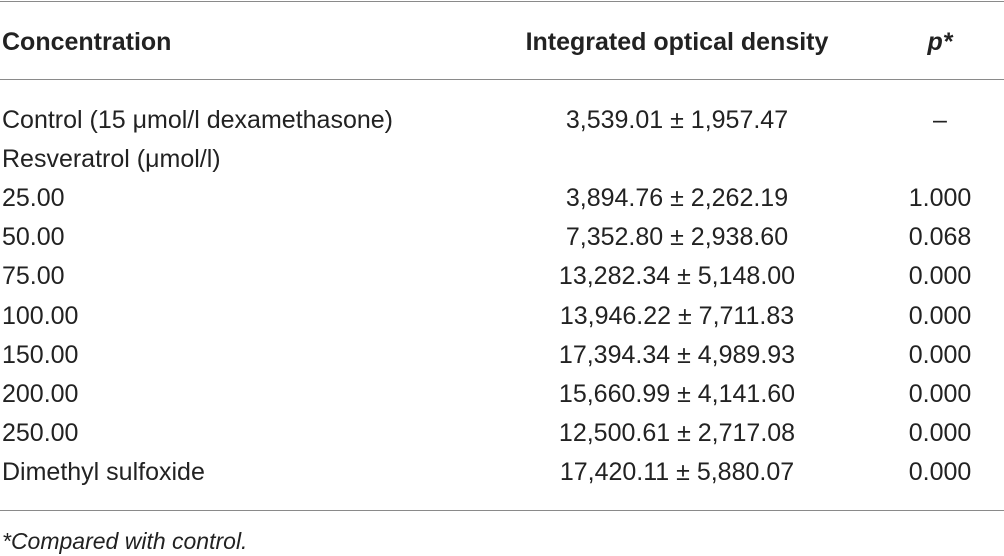  I want to click on table-cell: 75.00, so click(33, 276).